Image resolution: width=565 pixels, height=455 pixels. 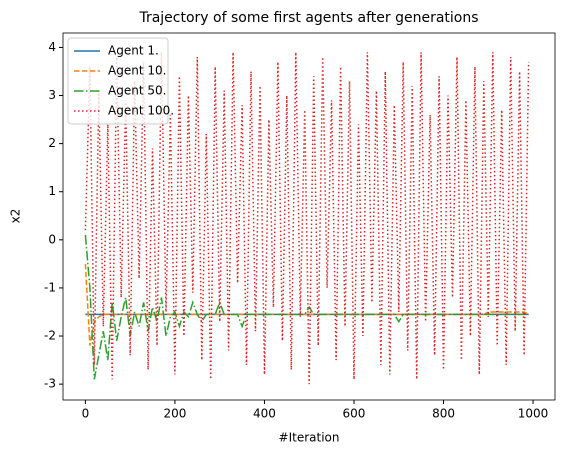 What do you see at coordinates (174, 414) in the screenshot?
I see `x-tick-label: 200` at bounding box center [174, 414].